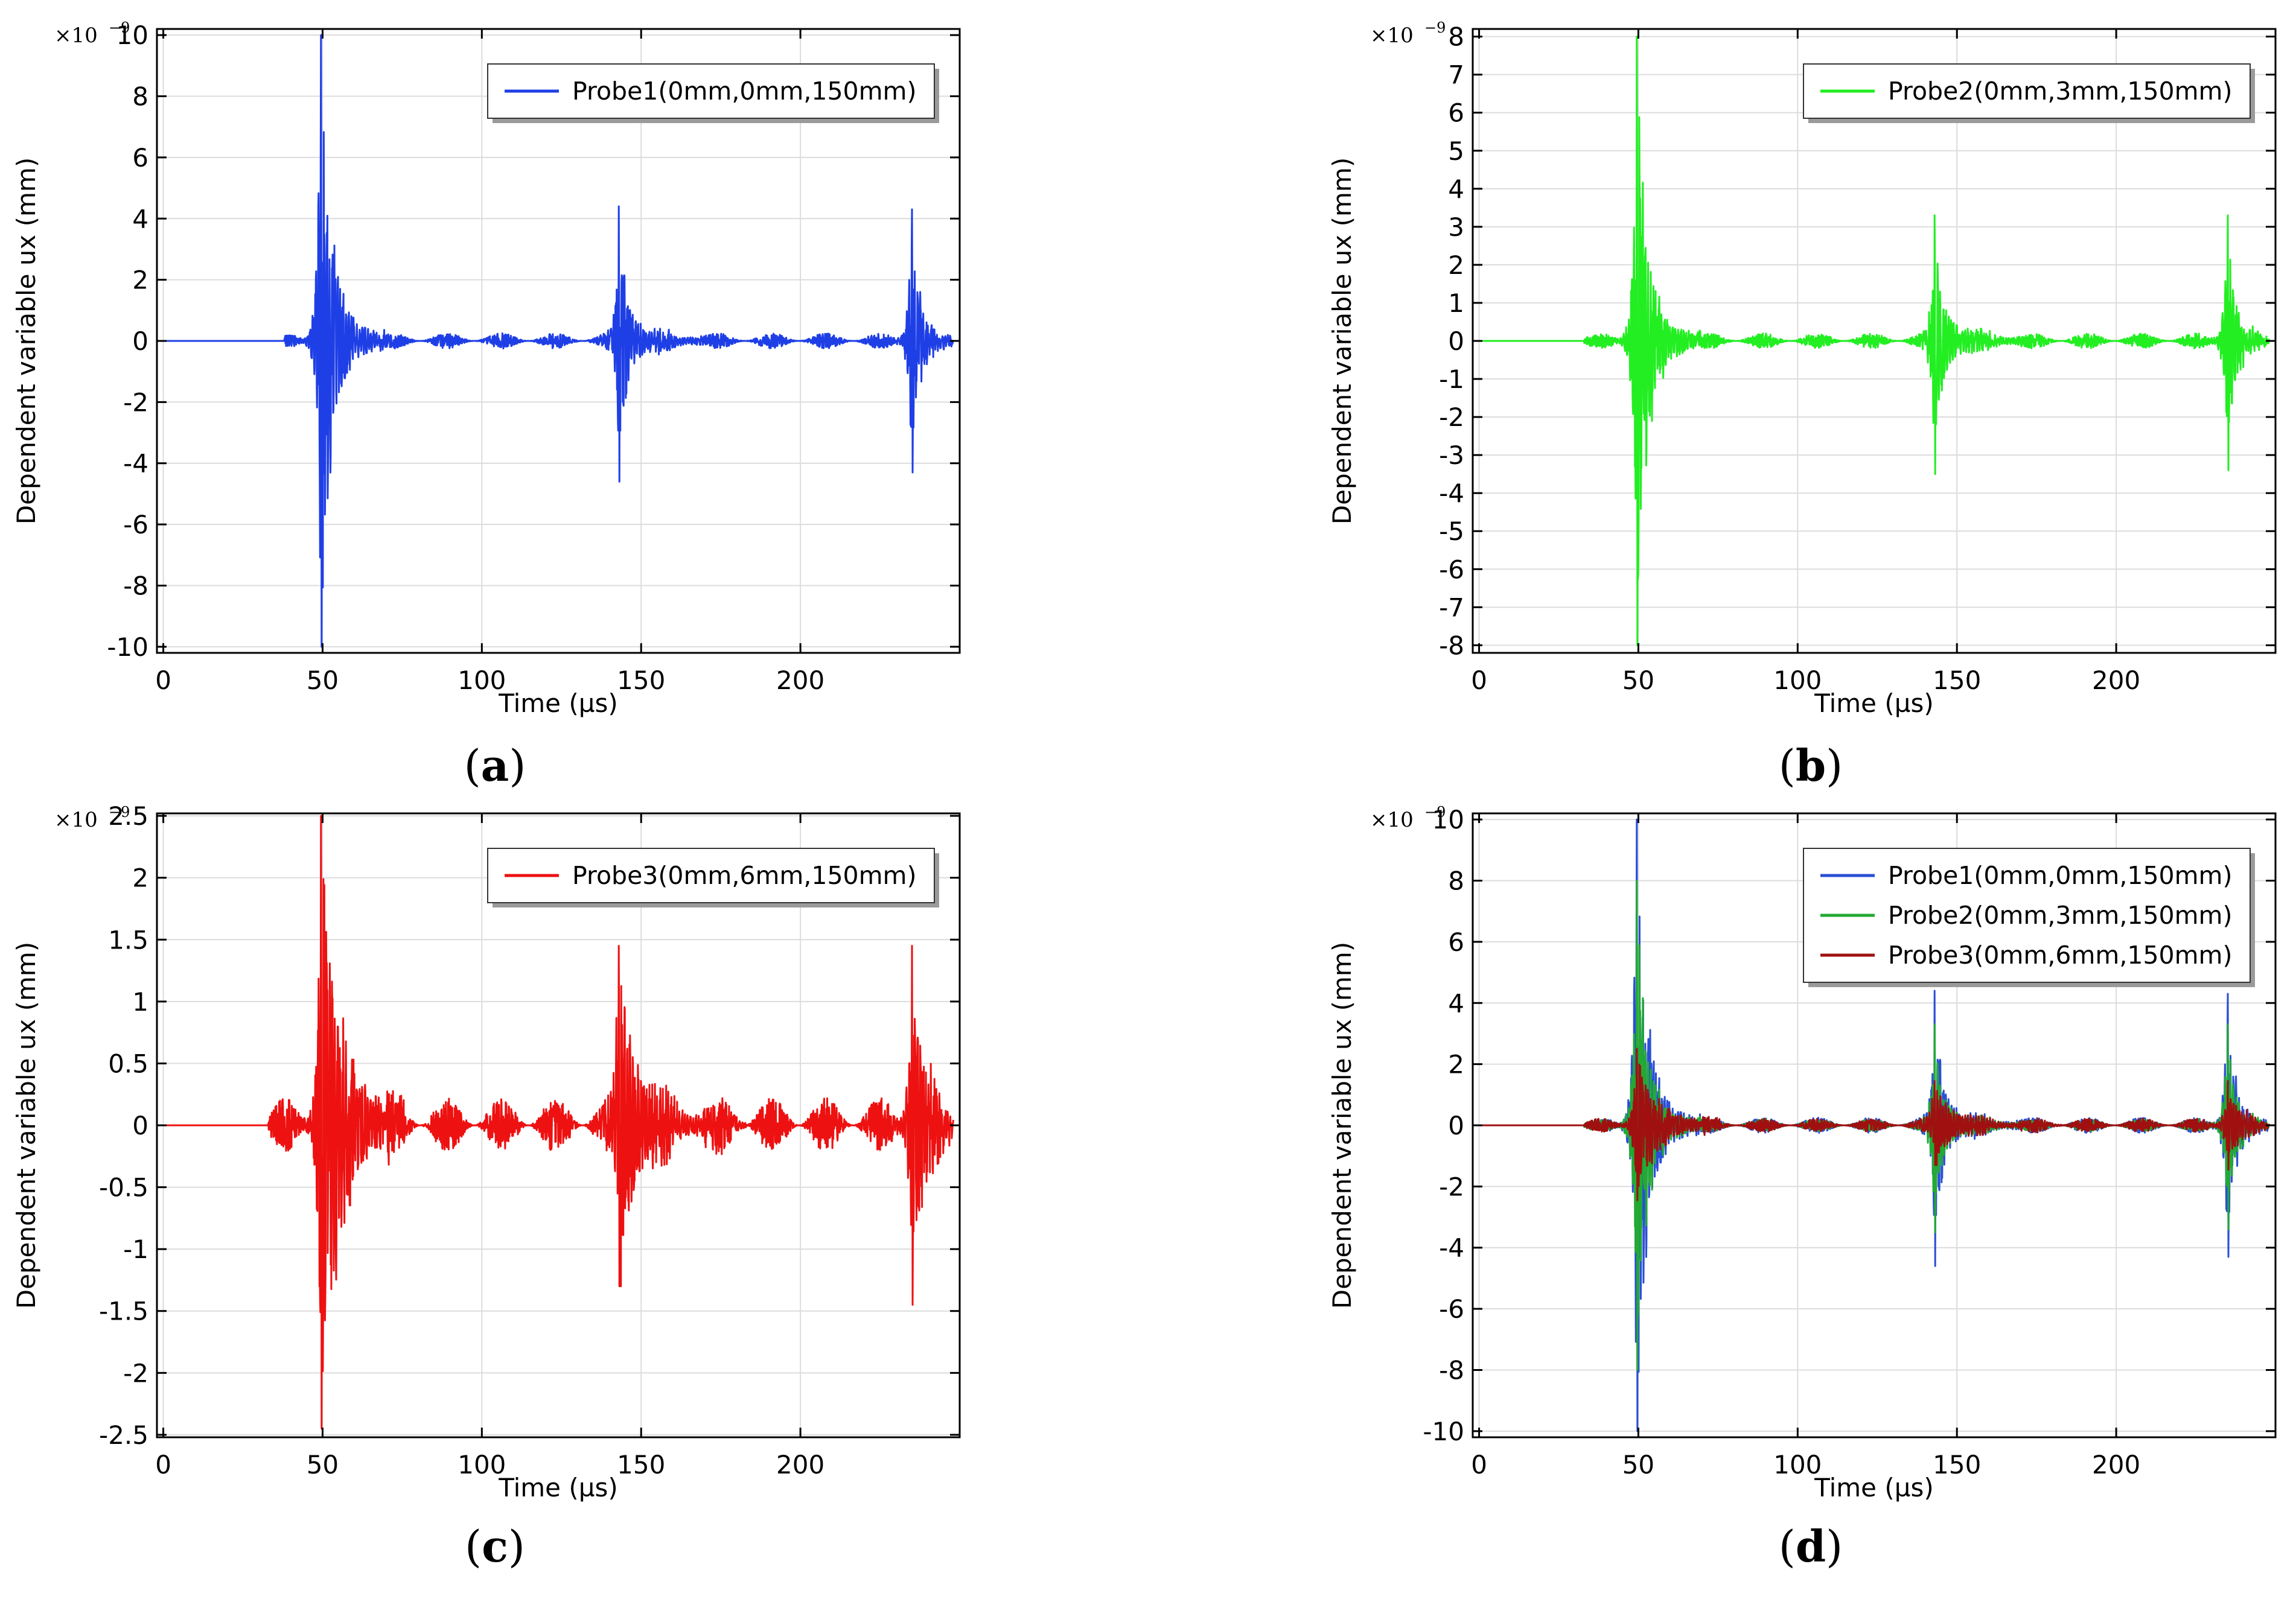  I want to click on chart-c-x-axis-label: Time (µs), so click(558, 1487).